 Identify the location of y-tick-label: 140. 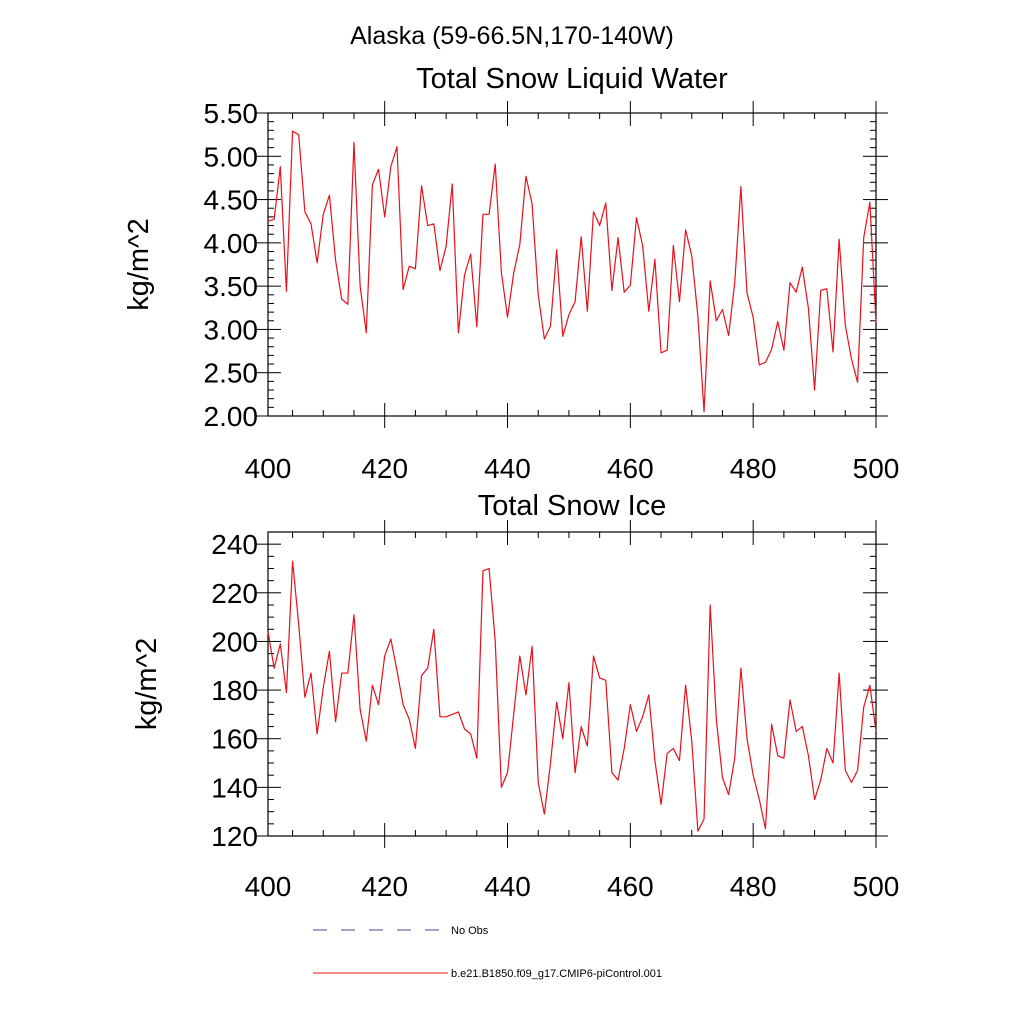
(234, 787).